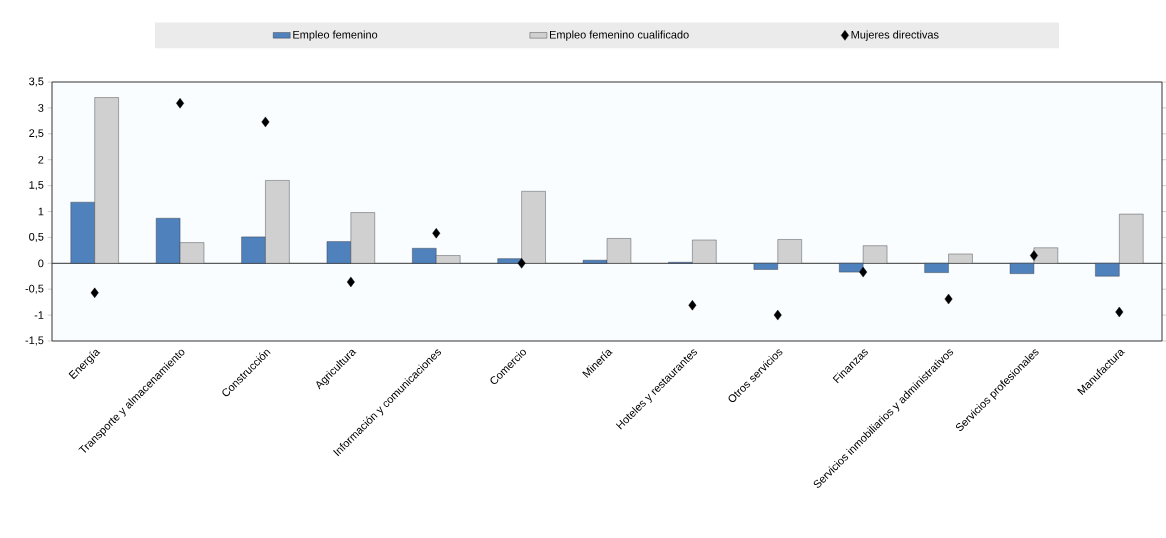  What do you see at coordinates (895, 35) in the screenshot?
I see `legend-label: Mujeres directivas` at bounding box center [895, 35].